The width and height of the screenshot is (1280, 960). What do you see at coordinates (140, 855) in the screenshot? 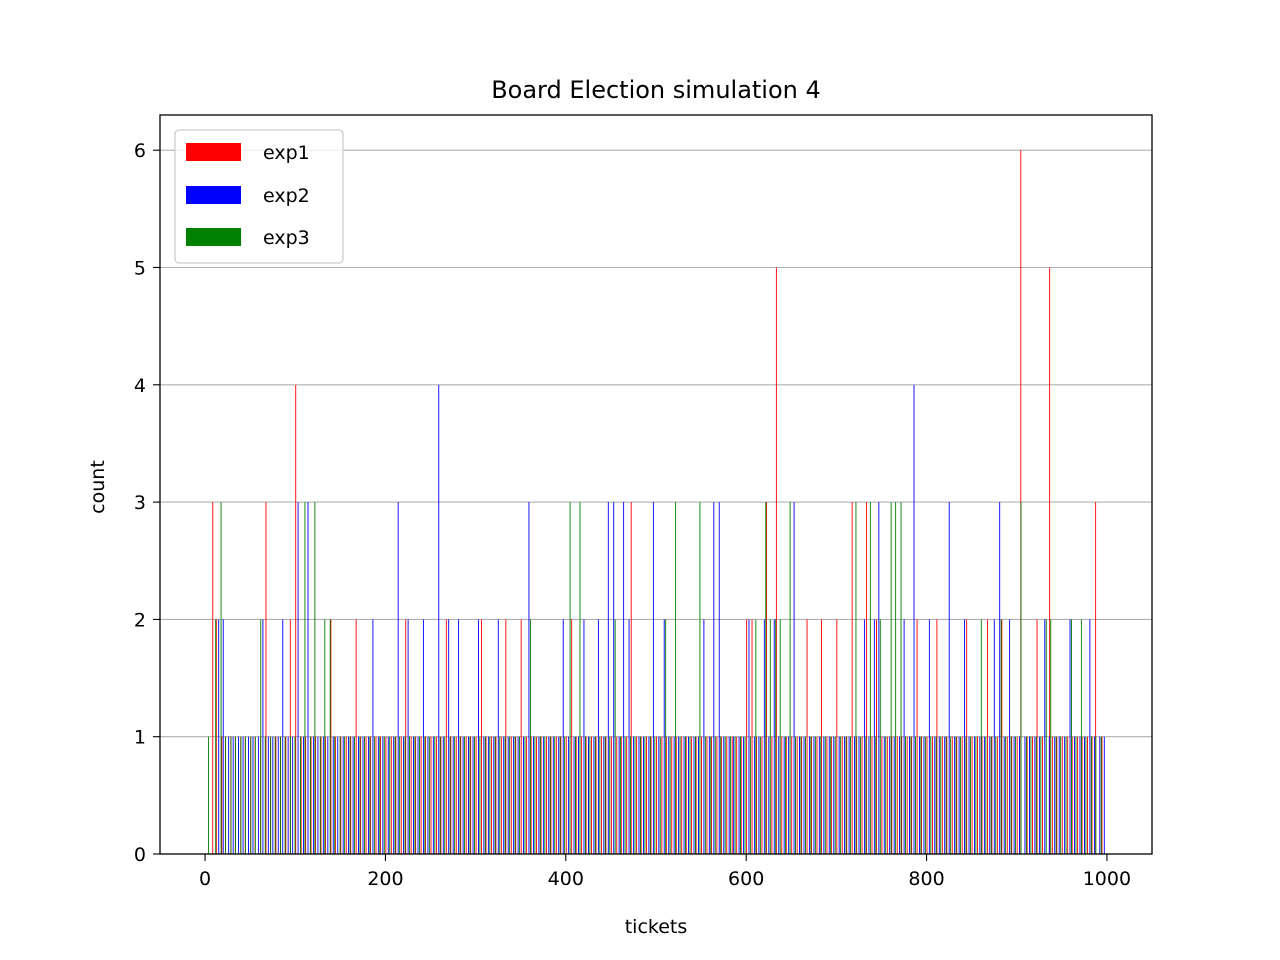
I see `y-tick-label: 0` at bounding box center [140, 855].